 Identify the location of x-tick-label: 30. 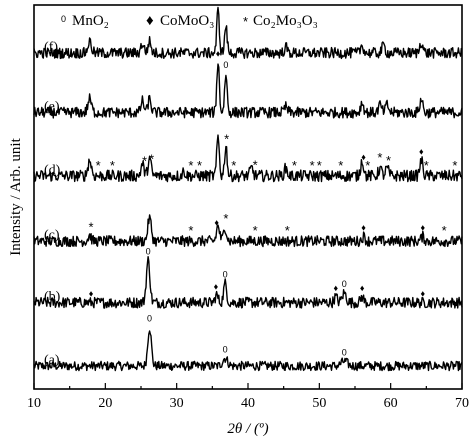
(177, 403).